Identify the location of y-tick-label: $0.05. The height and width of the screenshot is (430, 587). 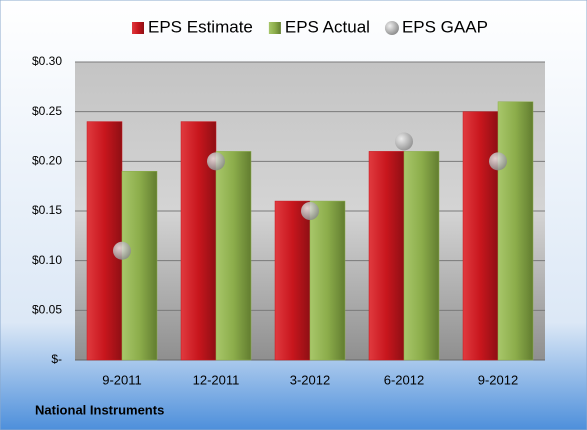
(47, 310).